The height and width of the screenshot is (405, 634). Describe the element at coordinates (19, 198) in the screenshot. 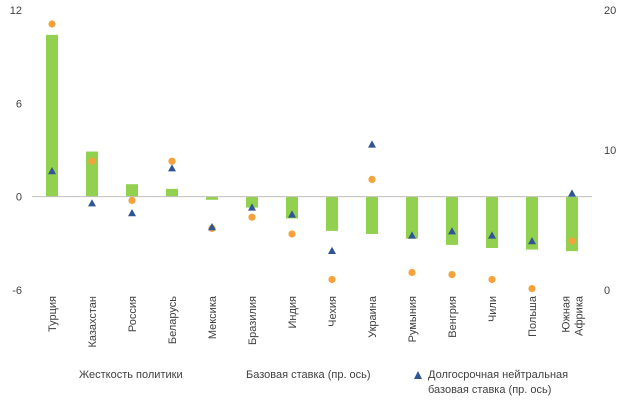

I see `left-tick-label: 0` at that location.